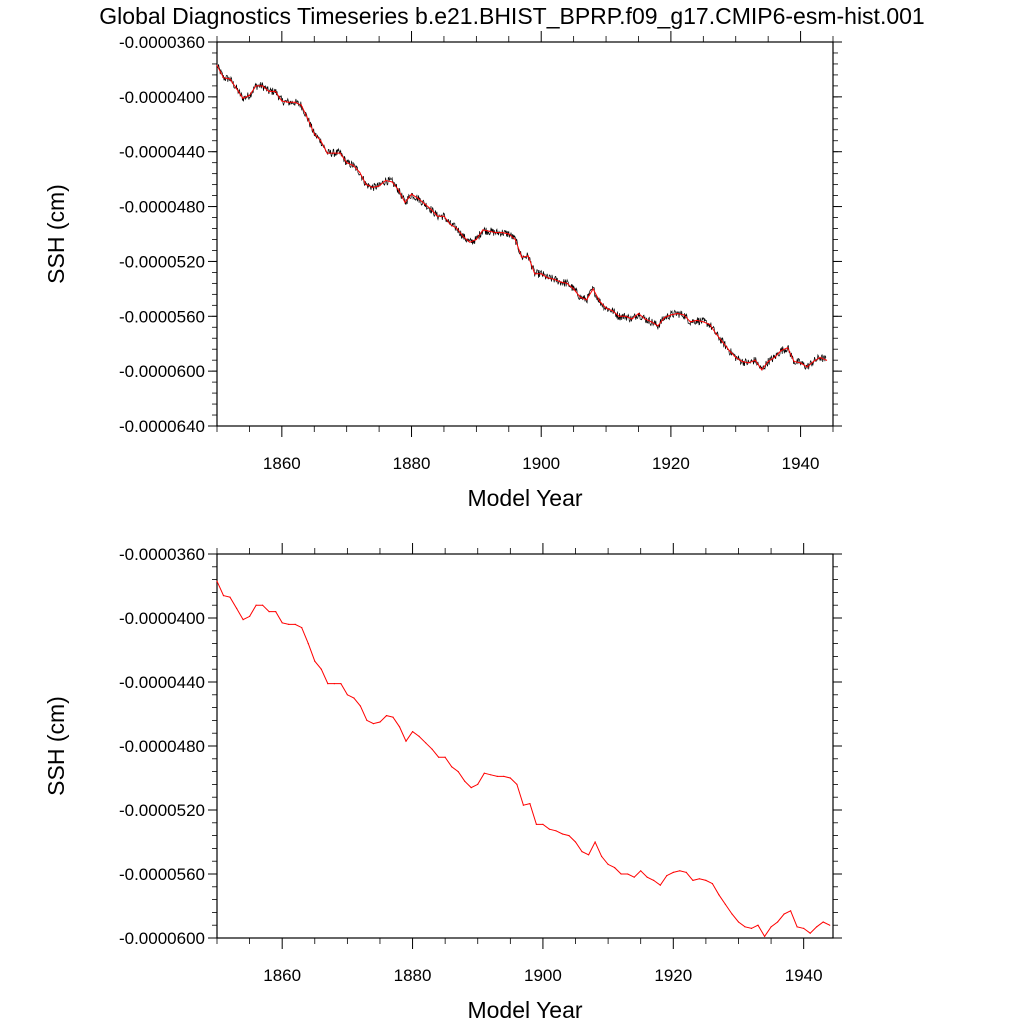 Image resolution: width=1024 pixels, height=1024 pixels. Describe the element at coordinates (801, 463) in the screenshot. I see `x-tick-label: 1940` at that location.